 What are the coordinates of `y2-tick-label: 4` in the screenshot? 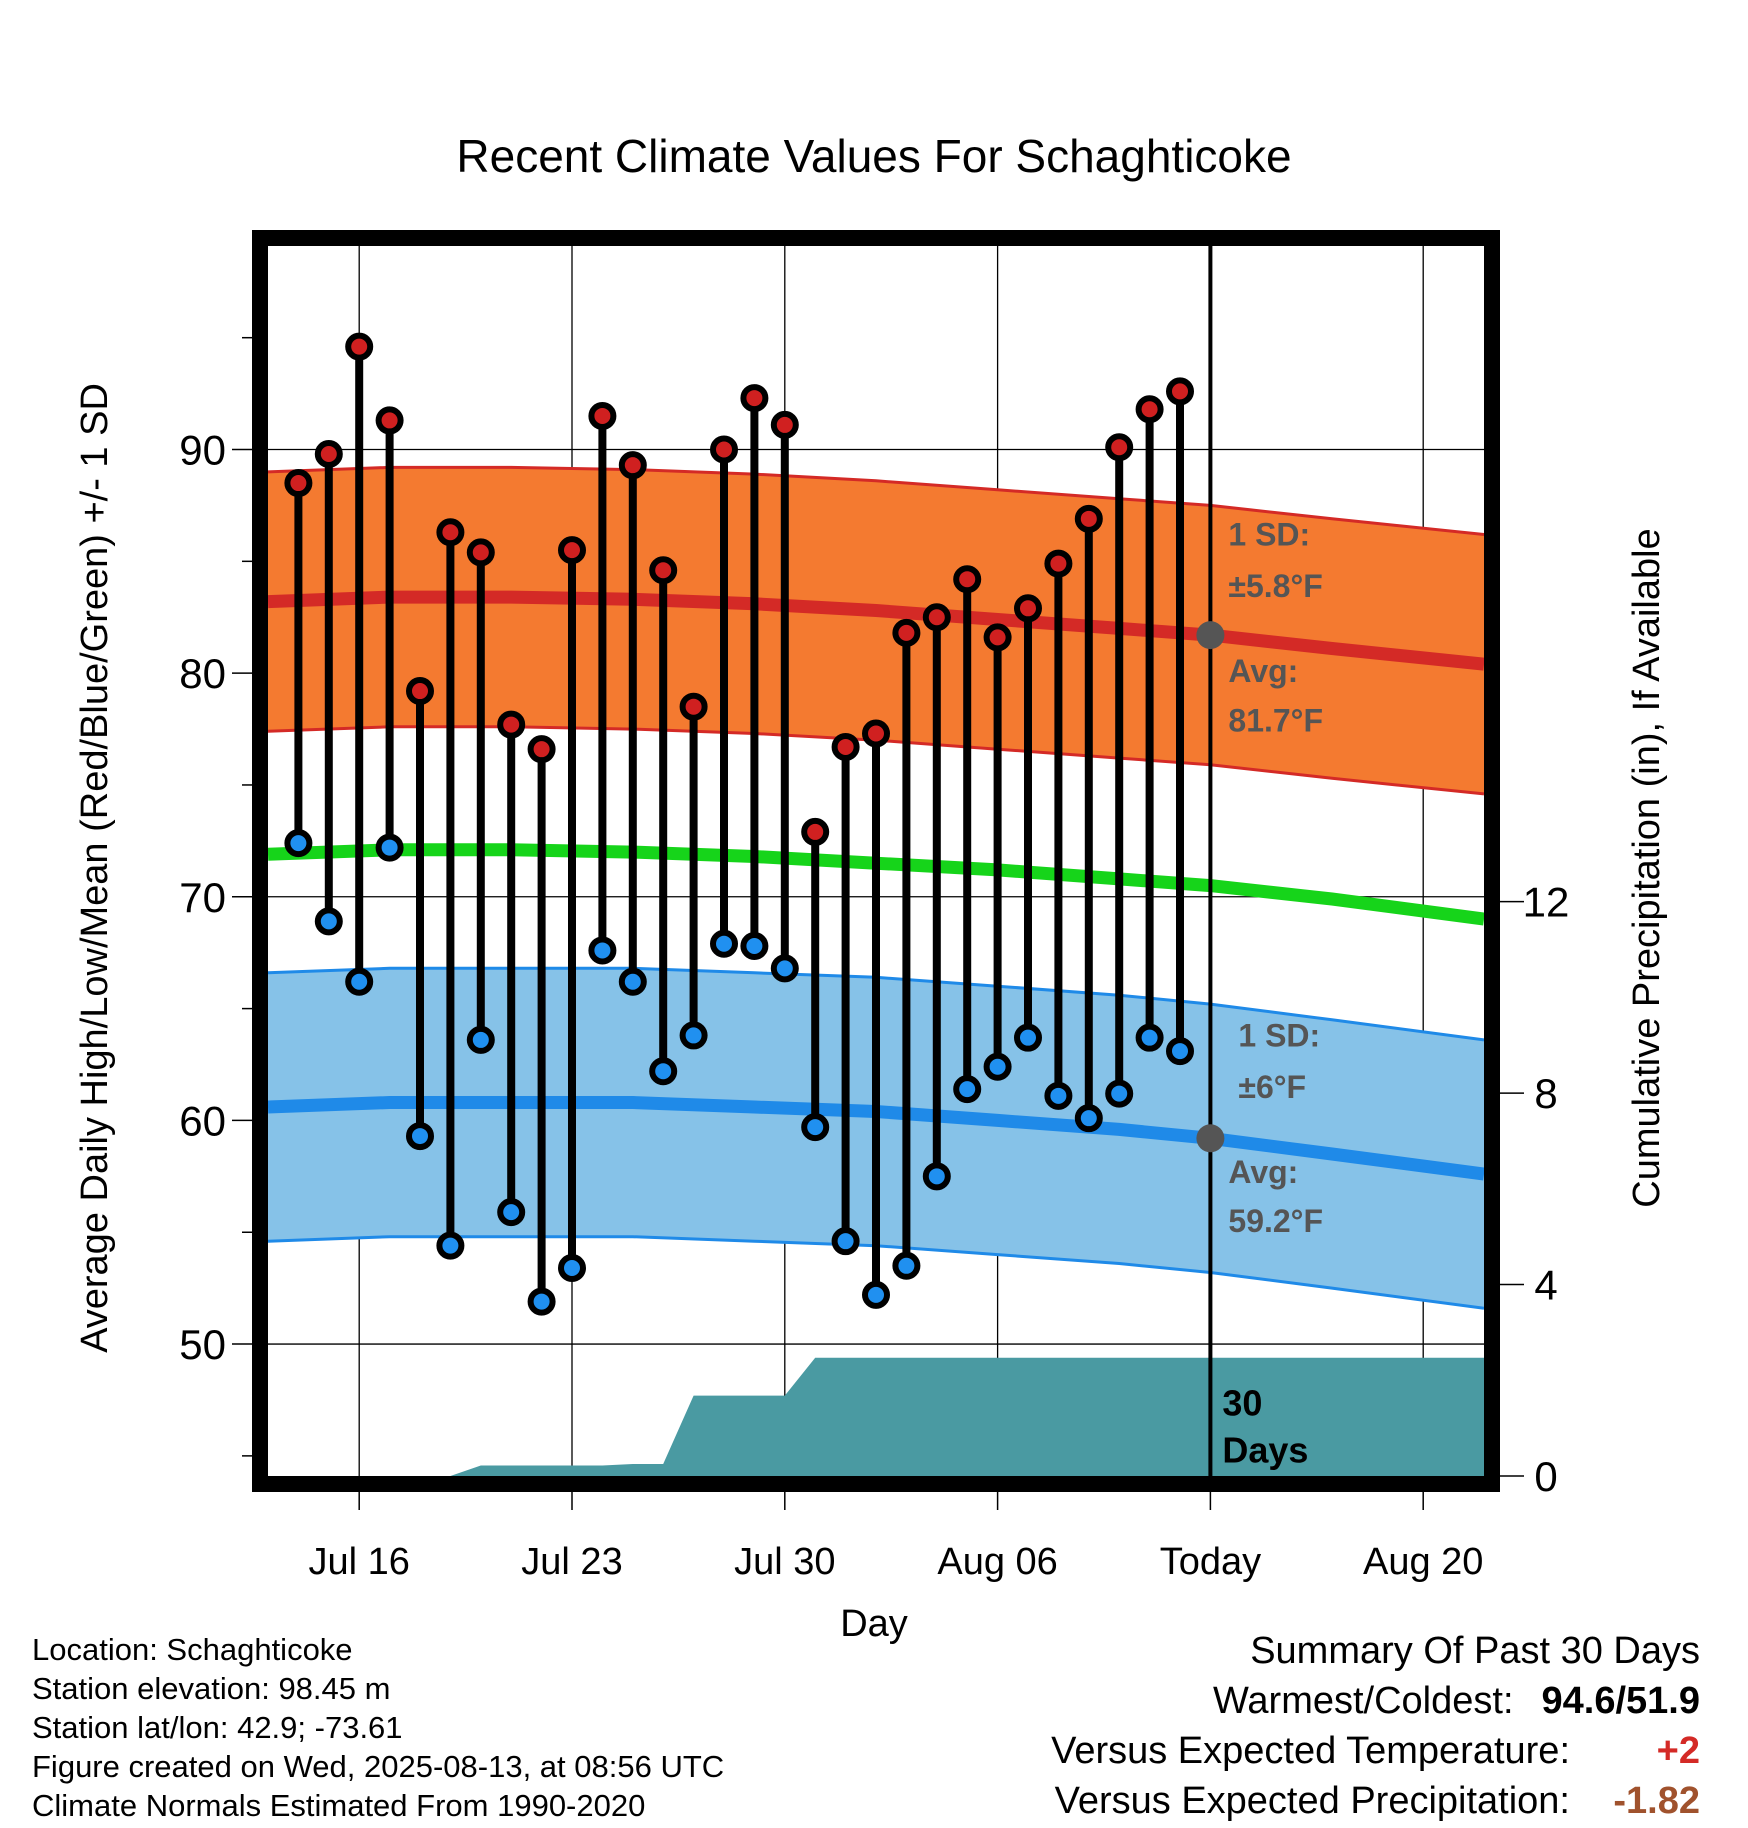 It's located at (1545, 1285).